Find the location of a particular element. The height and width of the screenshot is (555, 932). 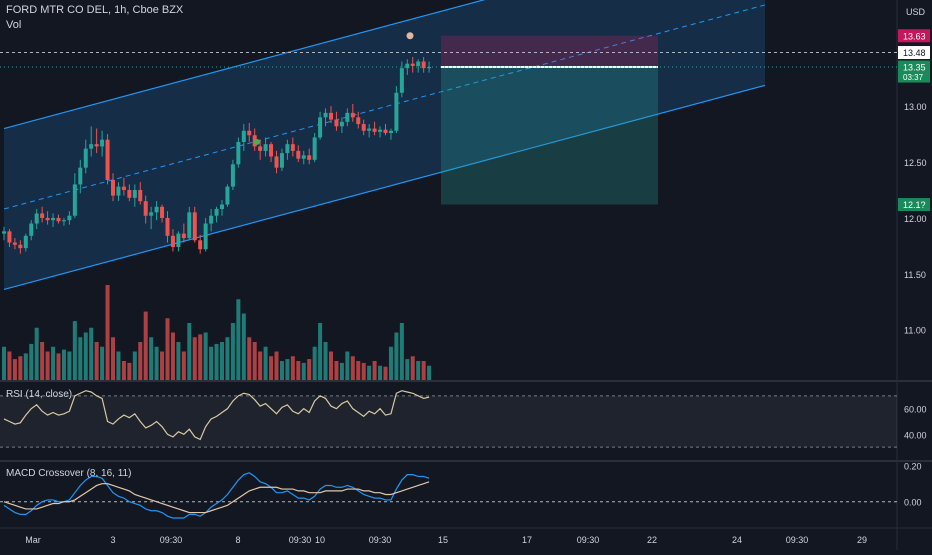

rsi-line is located at coordinates (216, 415).